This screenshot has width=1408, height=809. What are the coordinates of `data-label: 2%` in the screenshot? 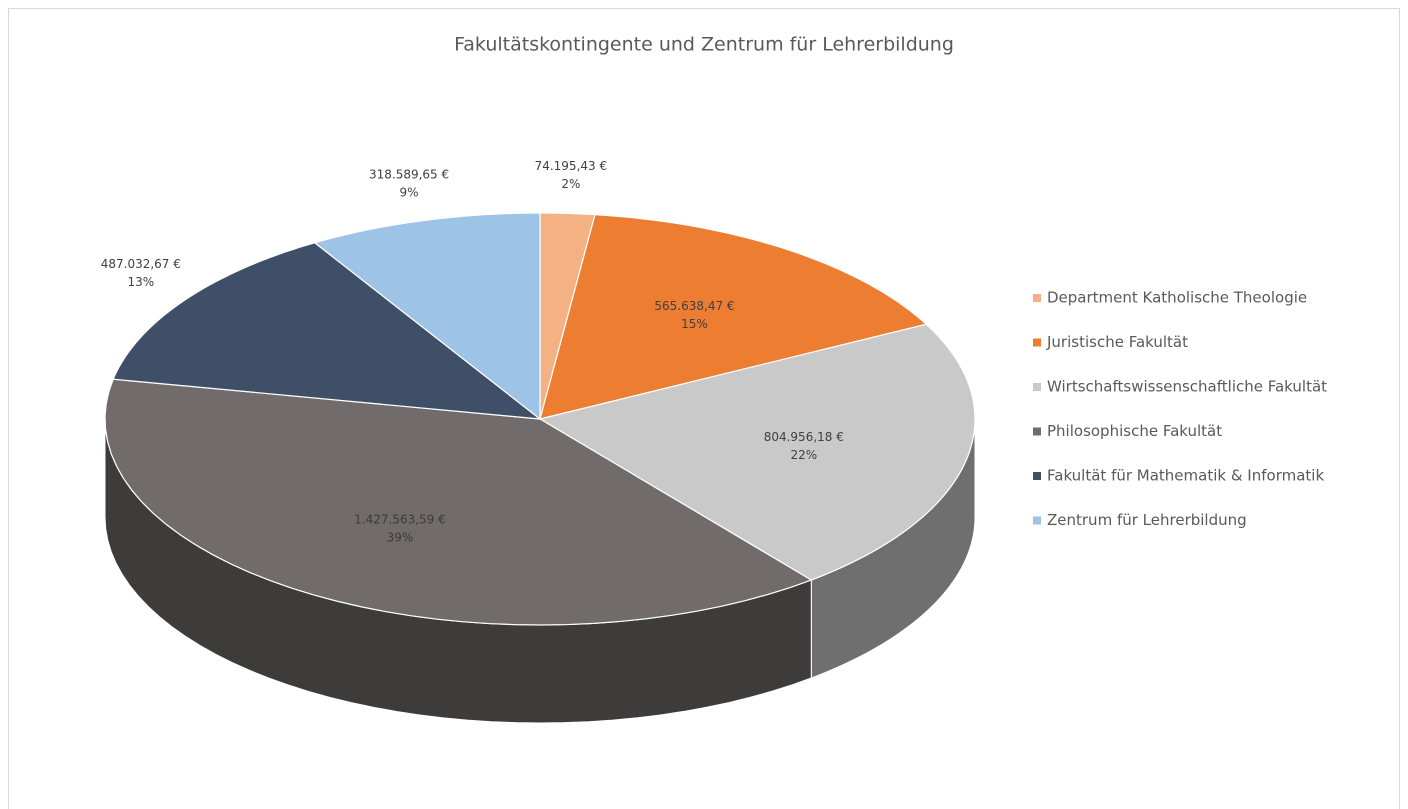 It's located at (570, 184).